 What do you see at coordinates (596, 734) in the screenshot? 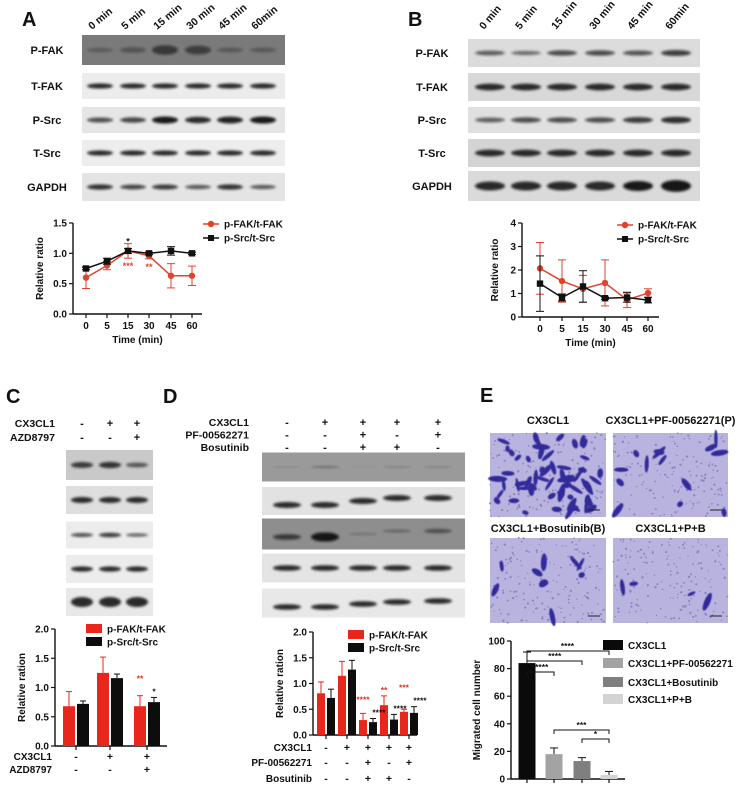
I see `significance-mark: *` at bounding box center [596, 734].